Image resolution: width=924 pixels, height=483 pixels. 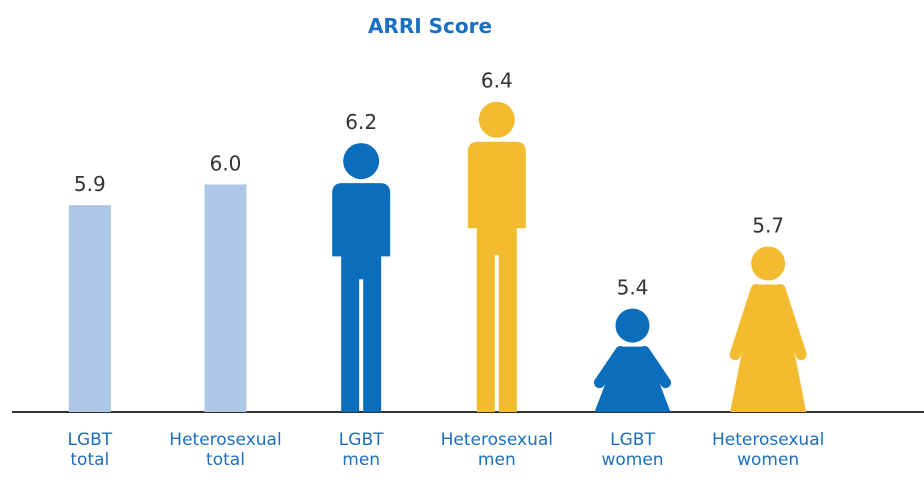 What do you see at coordinates (90, 450) in the screenshot?
I see `x-tick-label: LGBT total` at bounding box center [90, 450].